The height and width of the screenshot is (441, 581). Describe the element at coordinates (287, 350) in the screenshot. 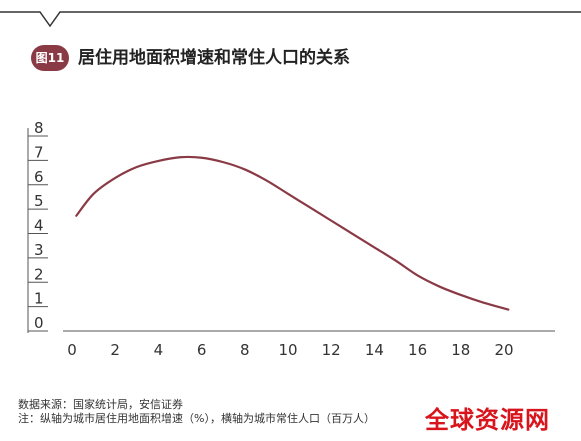

I see `x-tick-label: 10` at that location.